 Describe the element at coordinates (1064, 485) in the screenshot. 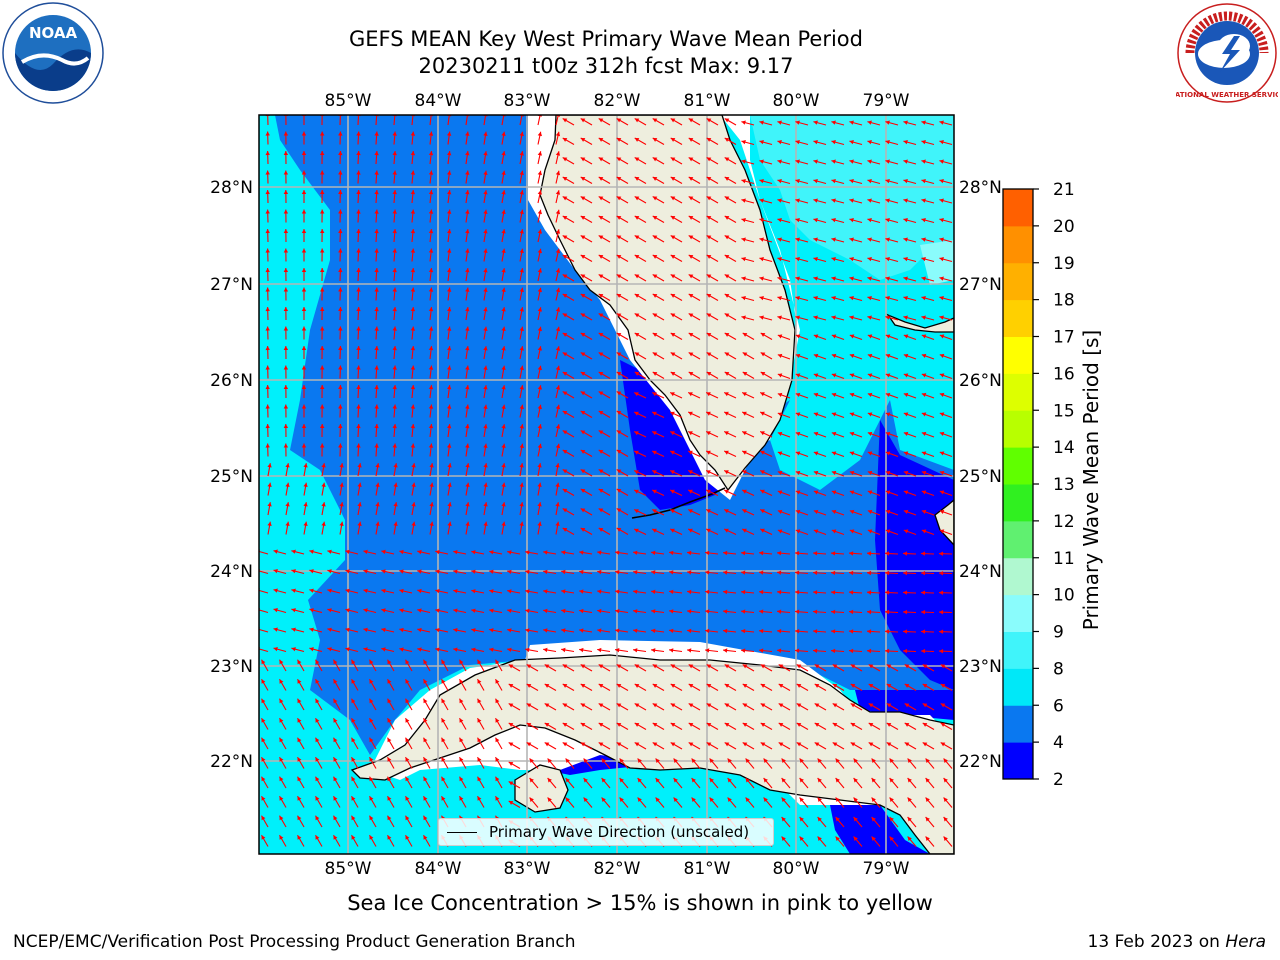

I see `colorbar-tick-label: 13` at that location.